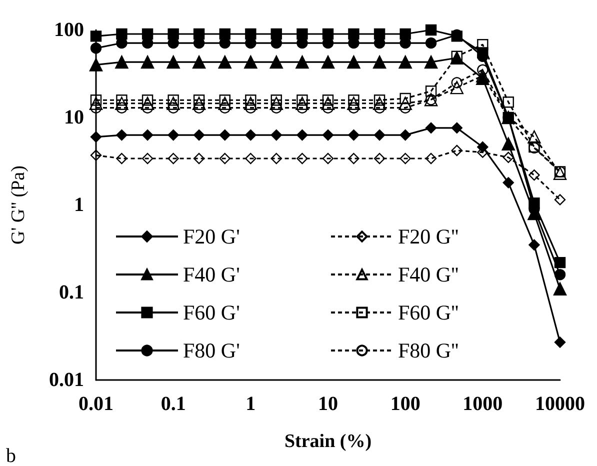 This screenshot has height=466, width=597. Describe the element at coordinates (251, 404) in the screenshot. I see `x-tick-label: 1` at that location.